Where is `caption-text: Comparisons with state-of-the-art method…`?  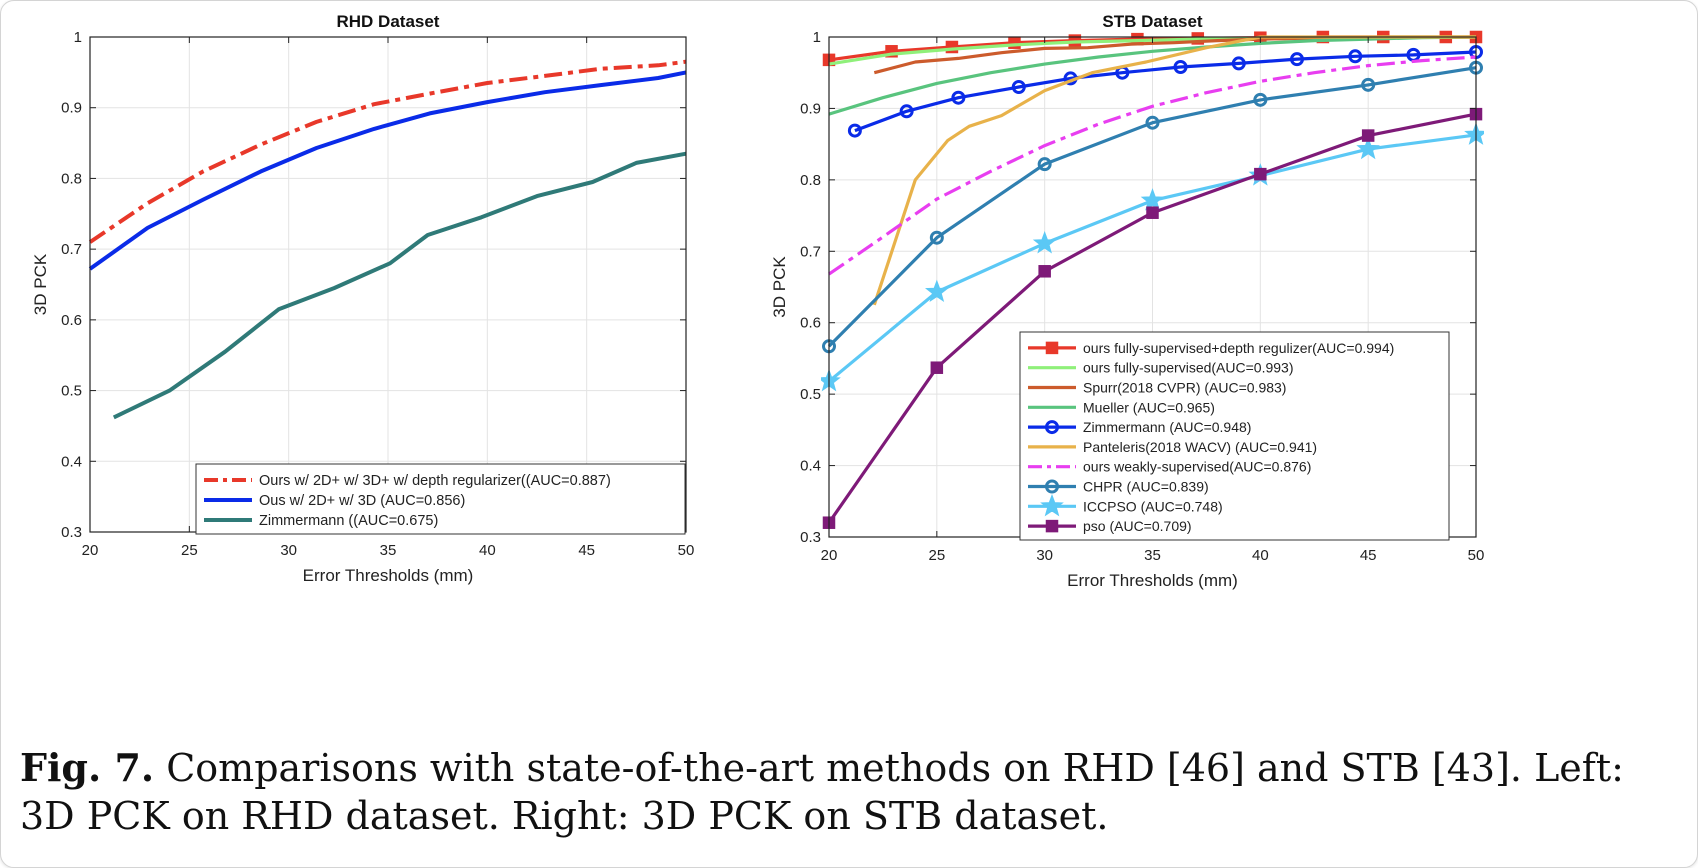
caption-text: Comparisons with state-of-the-art method… is located at coordinates (822, 792).